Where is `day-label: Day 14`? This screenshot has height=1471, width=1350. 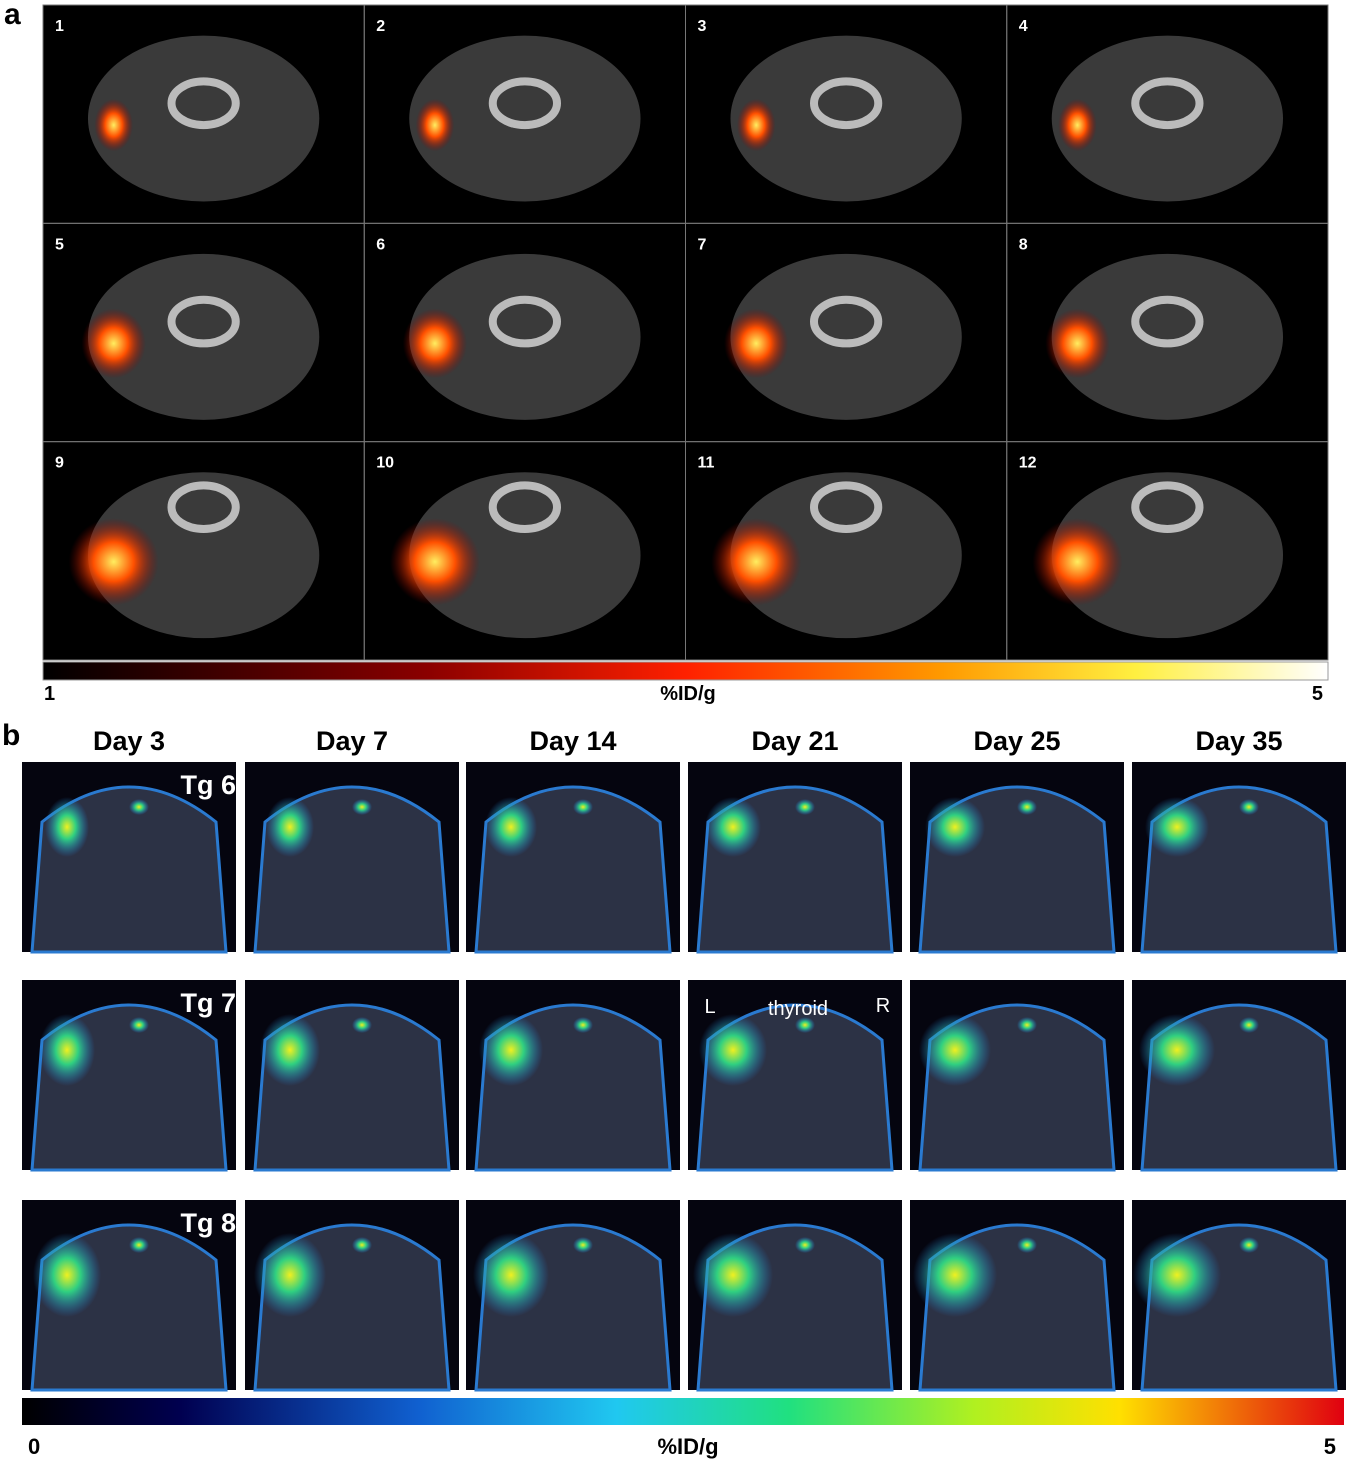 day-label: Day 14 is located at coordinates (572, 741).